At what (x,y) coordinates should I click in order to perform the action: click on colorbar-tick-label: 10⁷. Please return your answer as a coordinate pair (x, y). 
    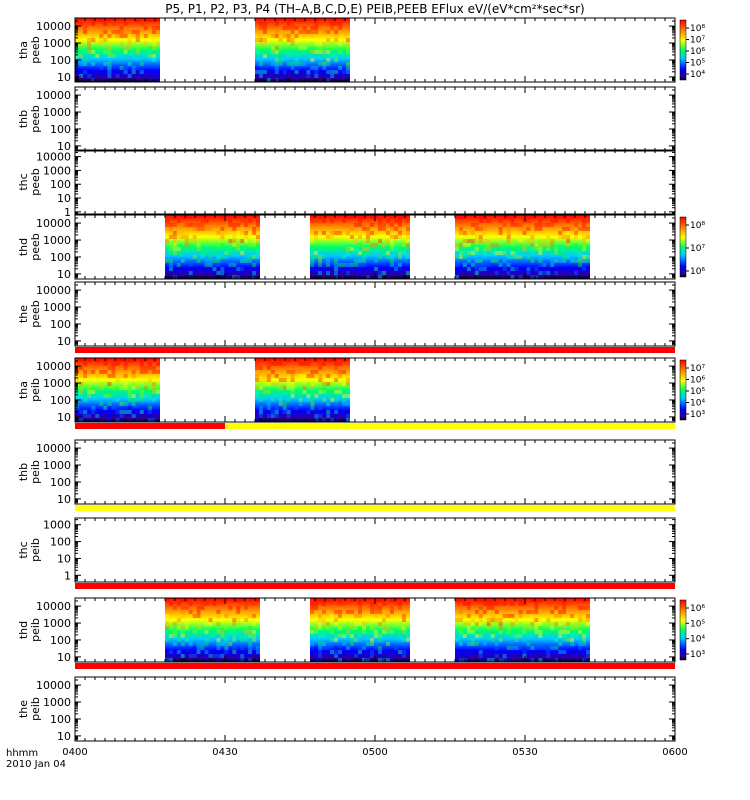
    Looking at the image, I should click on (697, 249).